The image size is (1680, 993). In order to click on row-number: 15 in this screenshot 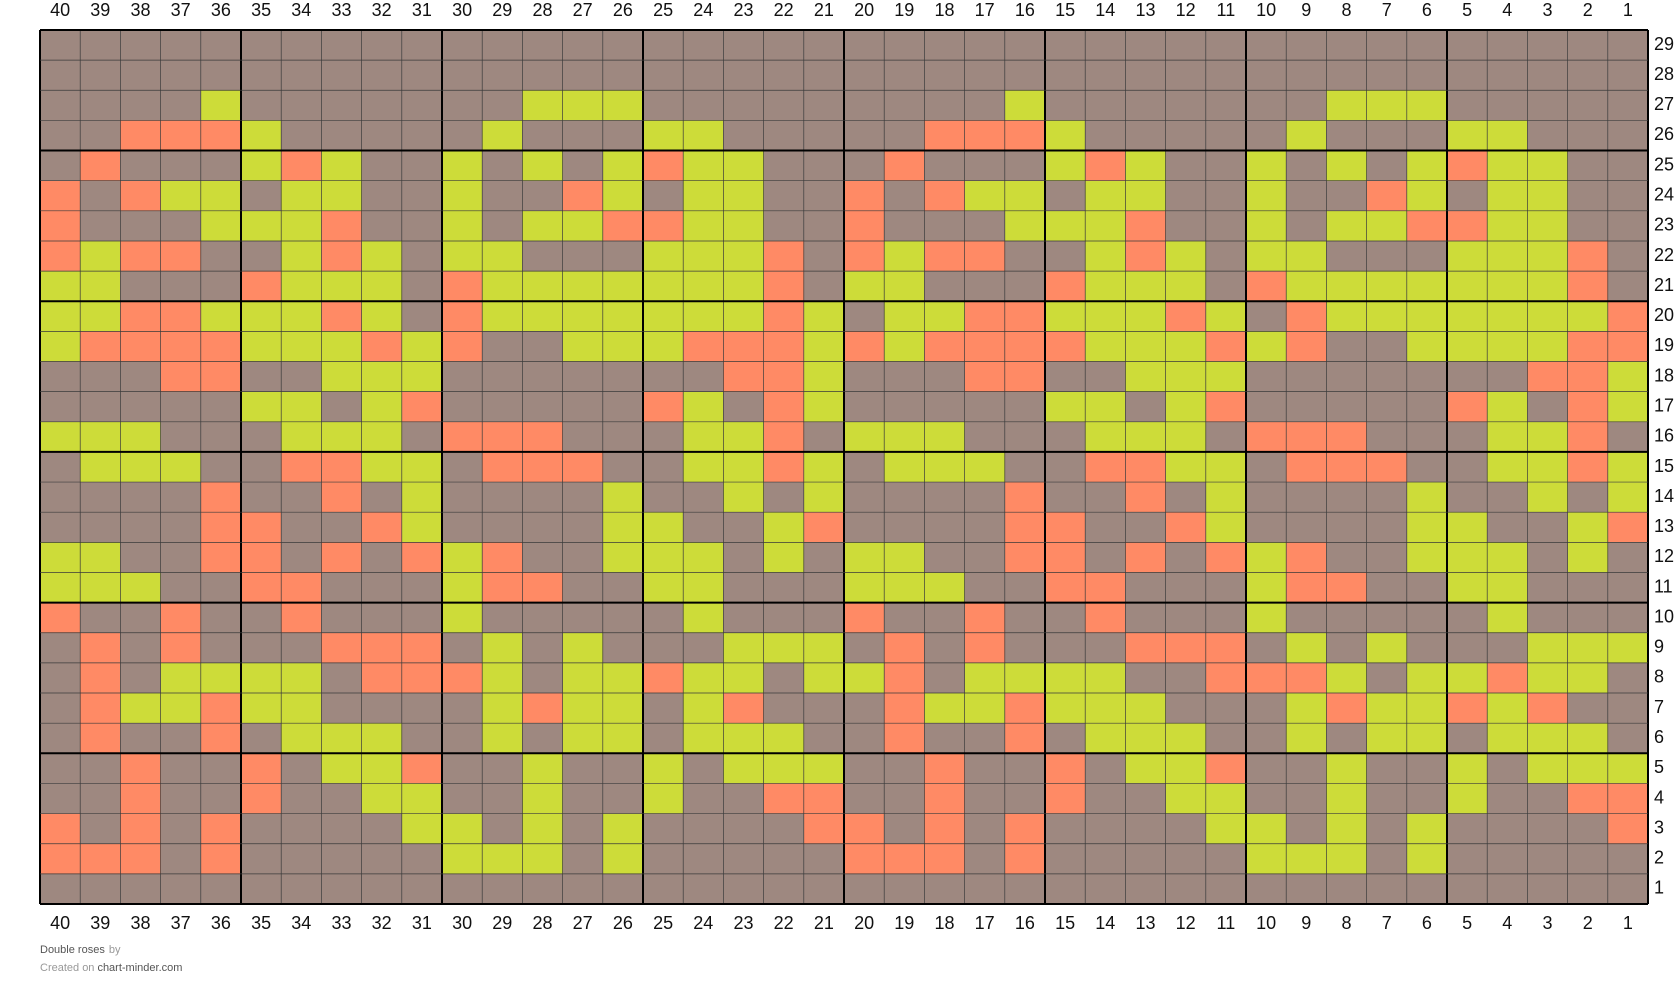, I will do `click(1664, 466)`.